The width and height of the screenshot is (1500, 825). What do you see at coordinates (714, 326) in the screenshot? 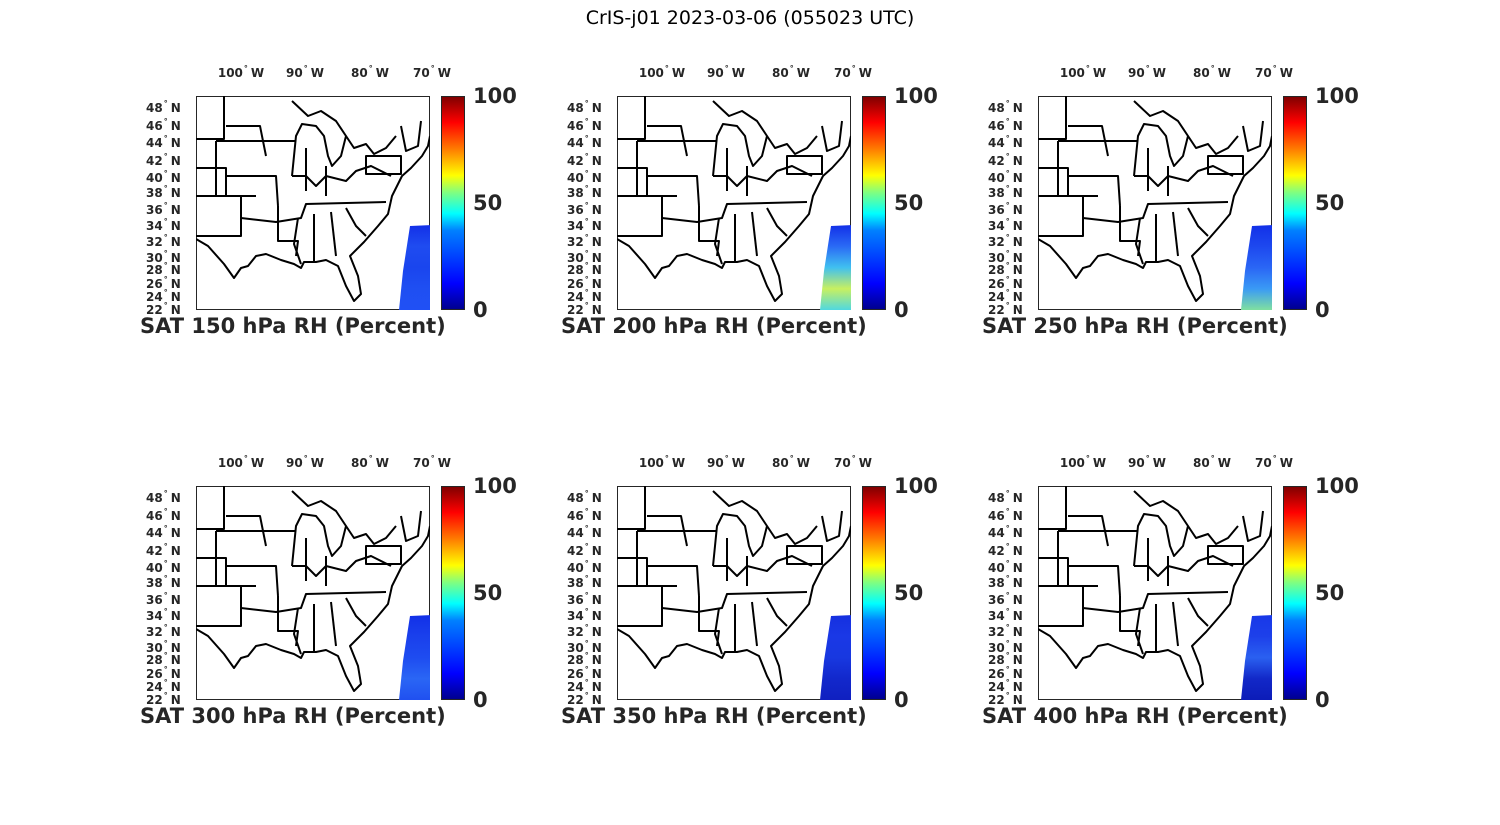
I see `panel-title: SAT 200 hPa RH (Percent)` at bounding box center [714, 326].